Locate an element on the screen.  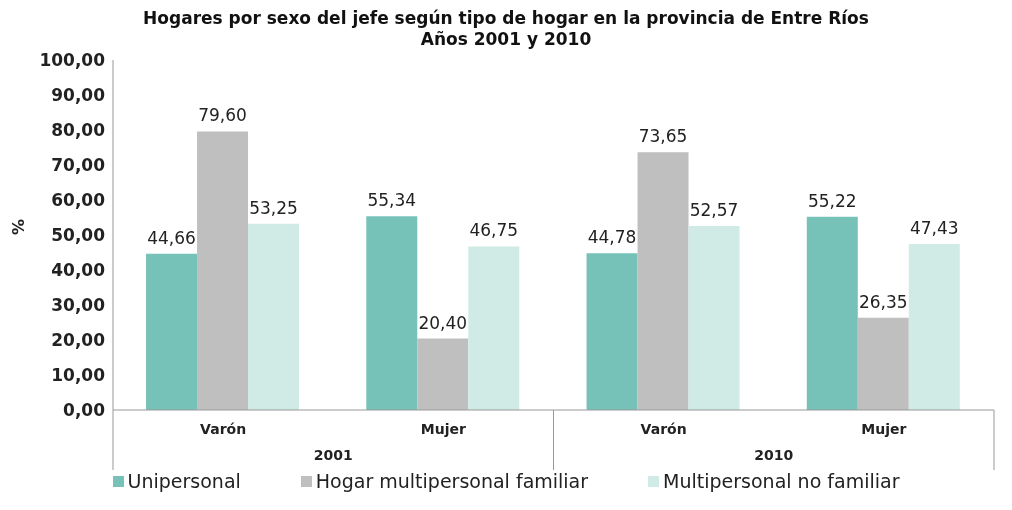
y-tick-label: 30,00 is located at coordinates (78, 305).